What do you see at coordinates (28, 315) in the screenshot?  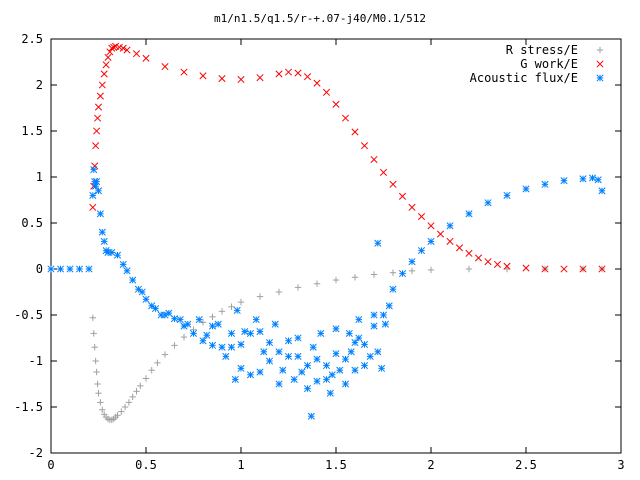 I see `y-tick-label: -0.5` at bounding box center [28, 315].